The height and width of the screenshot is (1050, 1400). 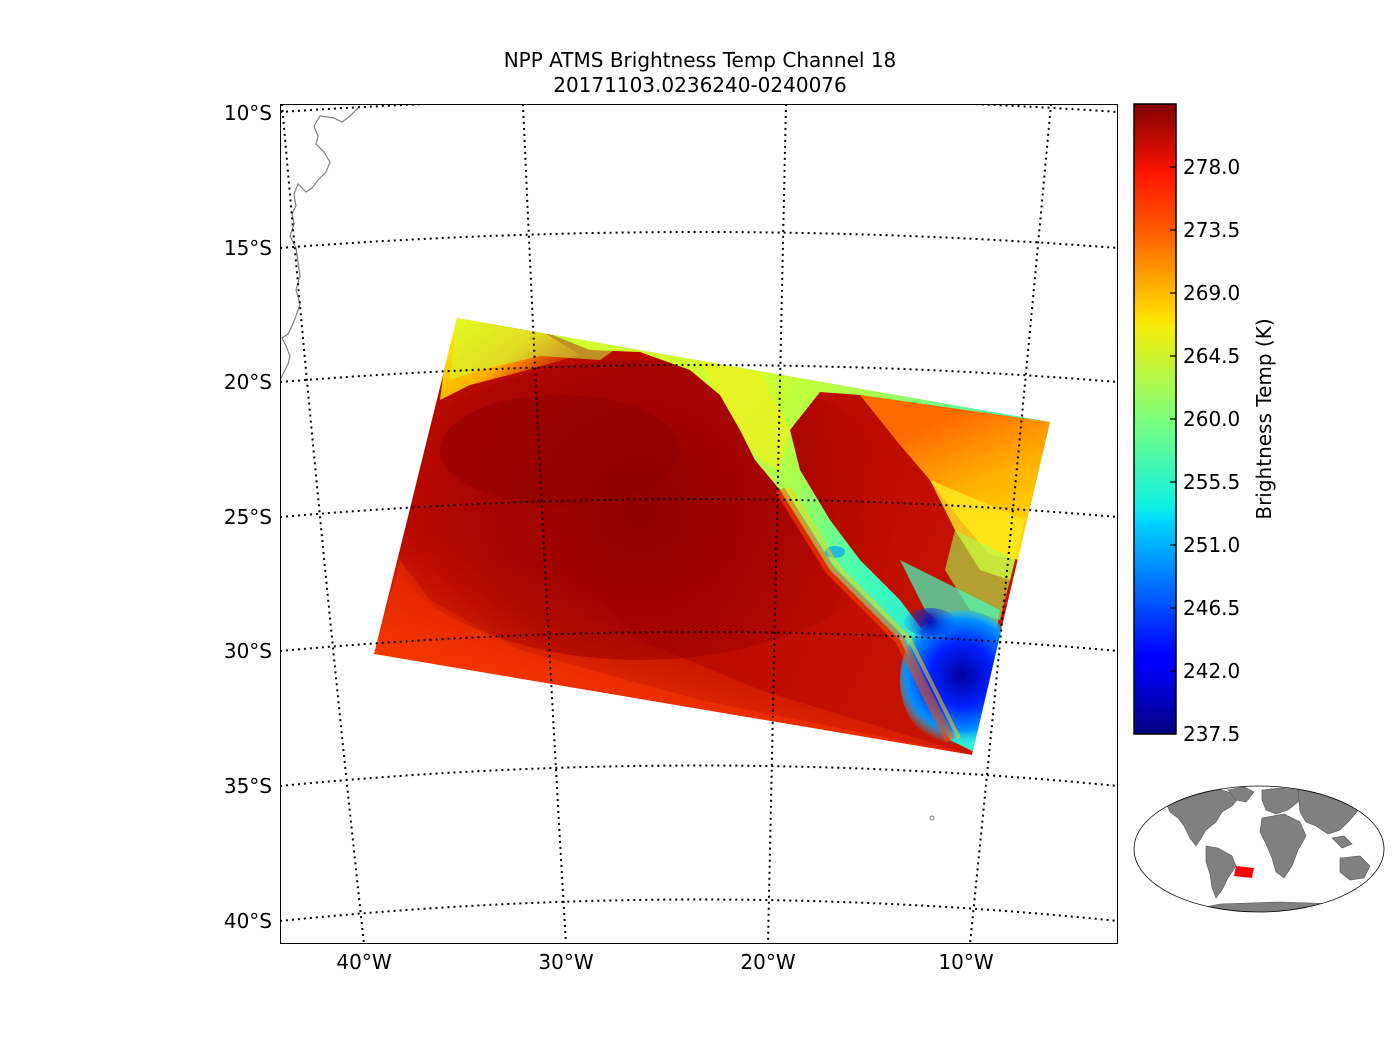 What do you see at coordinates (700, 85) in the screenshot?
I see `plot-title-line2: 20171103.0236240-0240076` at bounding box center [700, 85].